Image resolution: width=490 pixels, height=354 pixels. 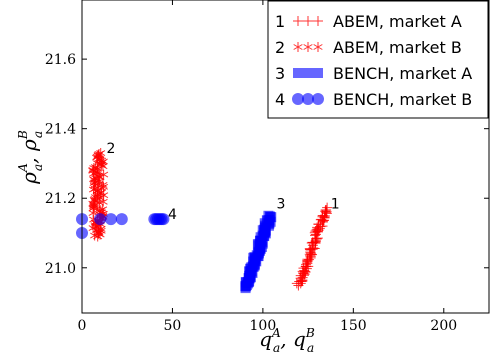 I want to click on y-axis-label: ρAa, ρBa, so click(x=30, y=157).